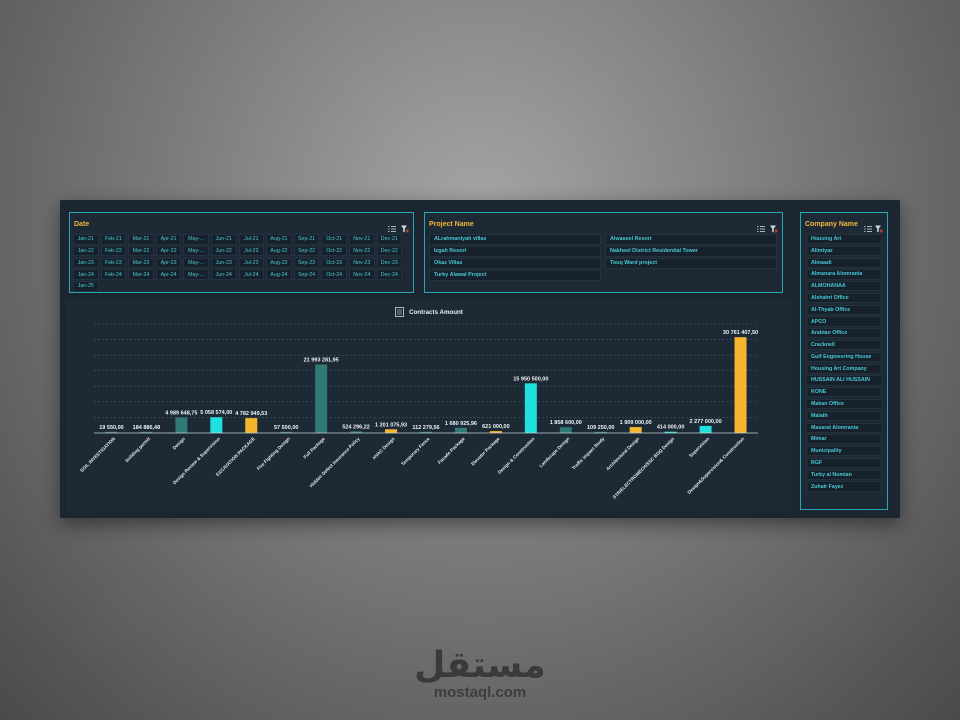 The height and width of the screenshot is (720, 960). What do you see at coordinates (715, 465) in the screenshot?
I see `tick-label: Design&Supervision& Construction` at bounding box center [715, 465].